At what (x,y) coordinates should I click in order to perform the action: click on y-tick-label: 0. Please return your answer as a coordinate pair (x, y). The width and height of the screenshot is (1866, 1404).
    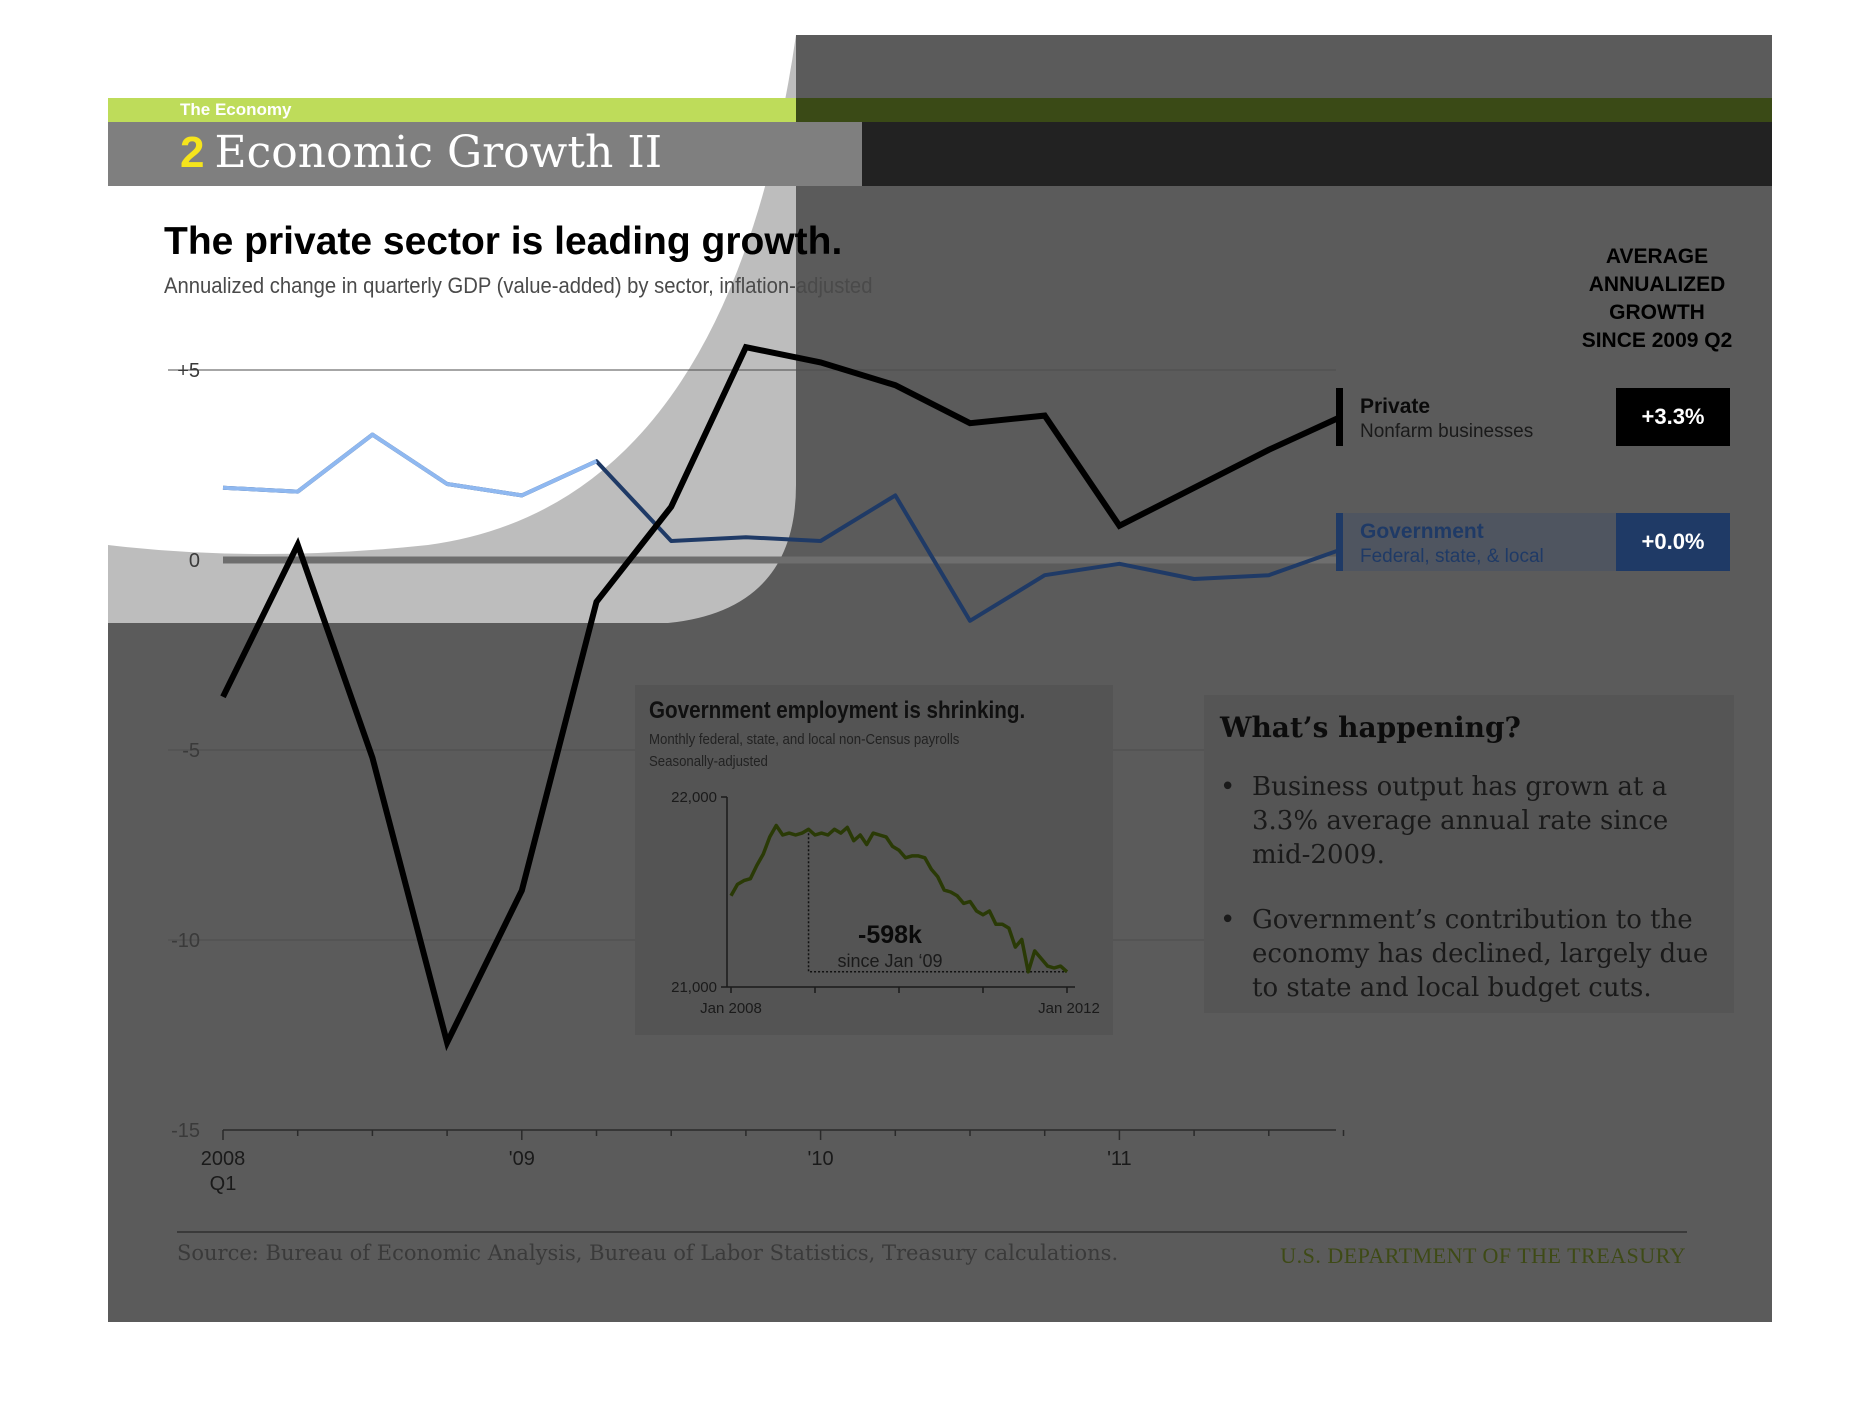
    Looking at the image, I should click on (194, 561).